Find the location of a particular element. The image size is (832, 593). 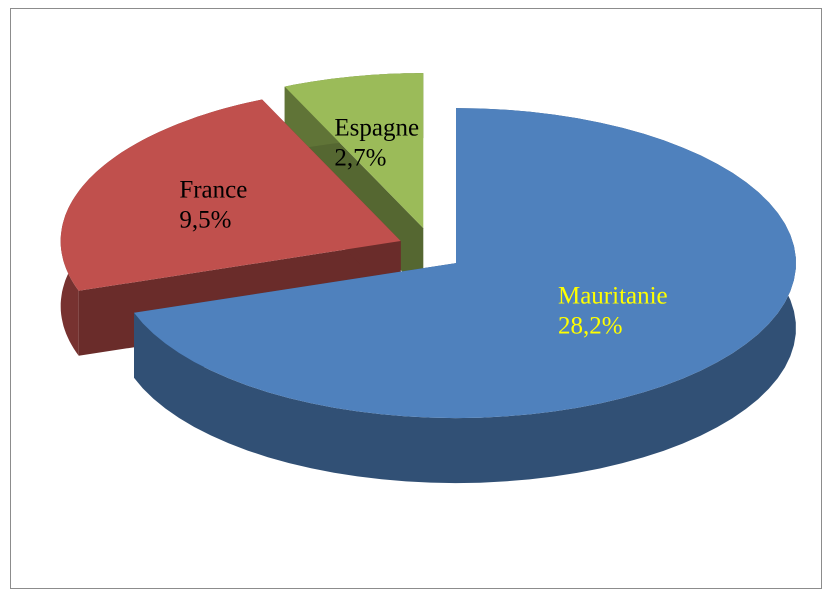

slice-label-value: 2,7% is located at coordinates (360, 157).